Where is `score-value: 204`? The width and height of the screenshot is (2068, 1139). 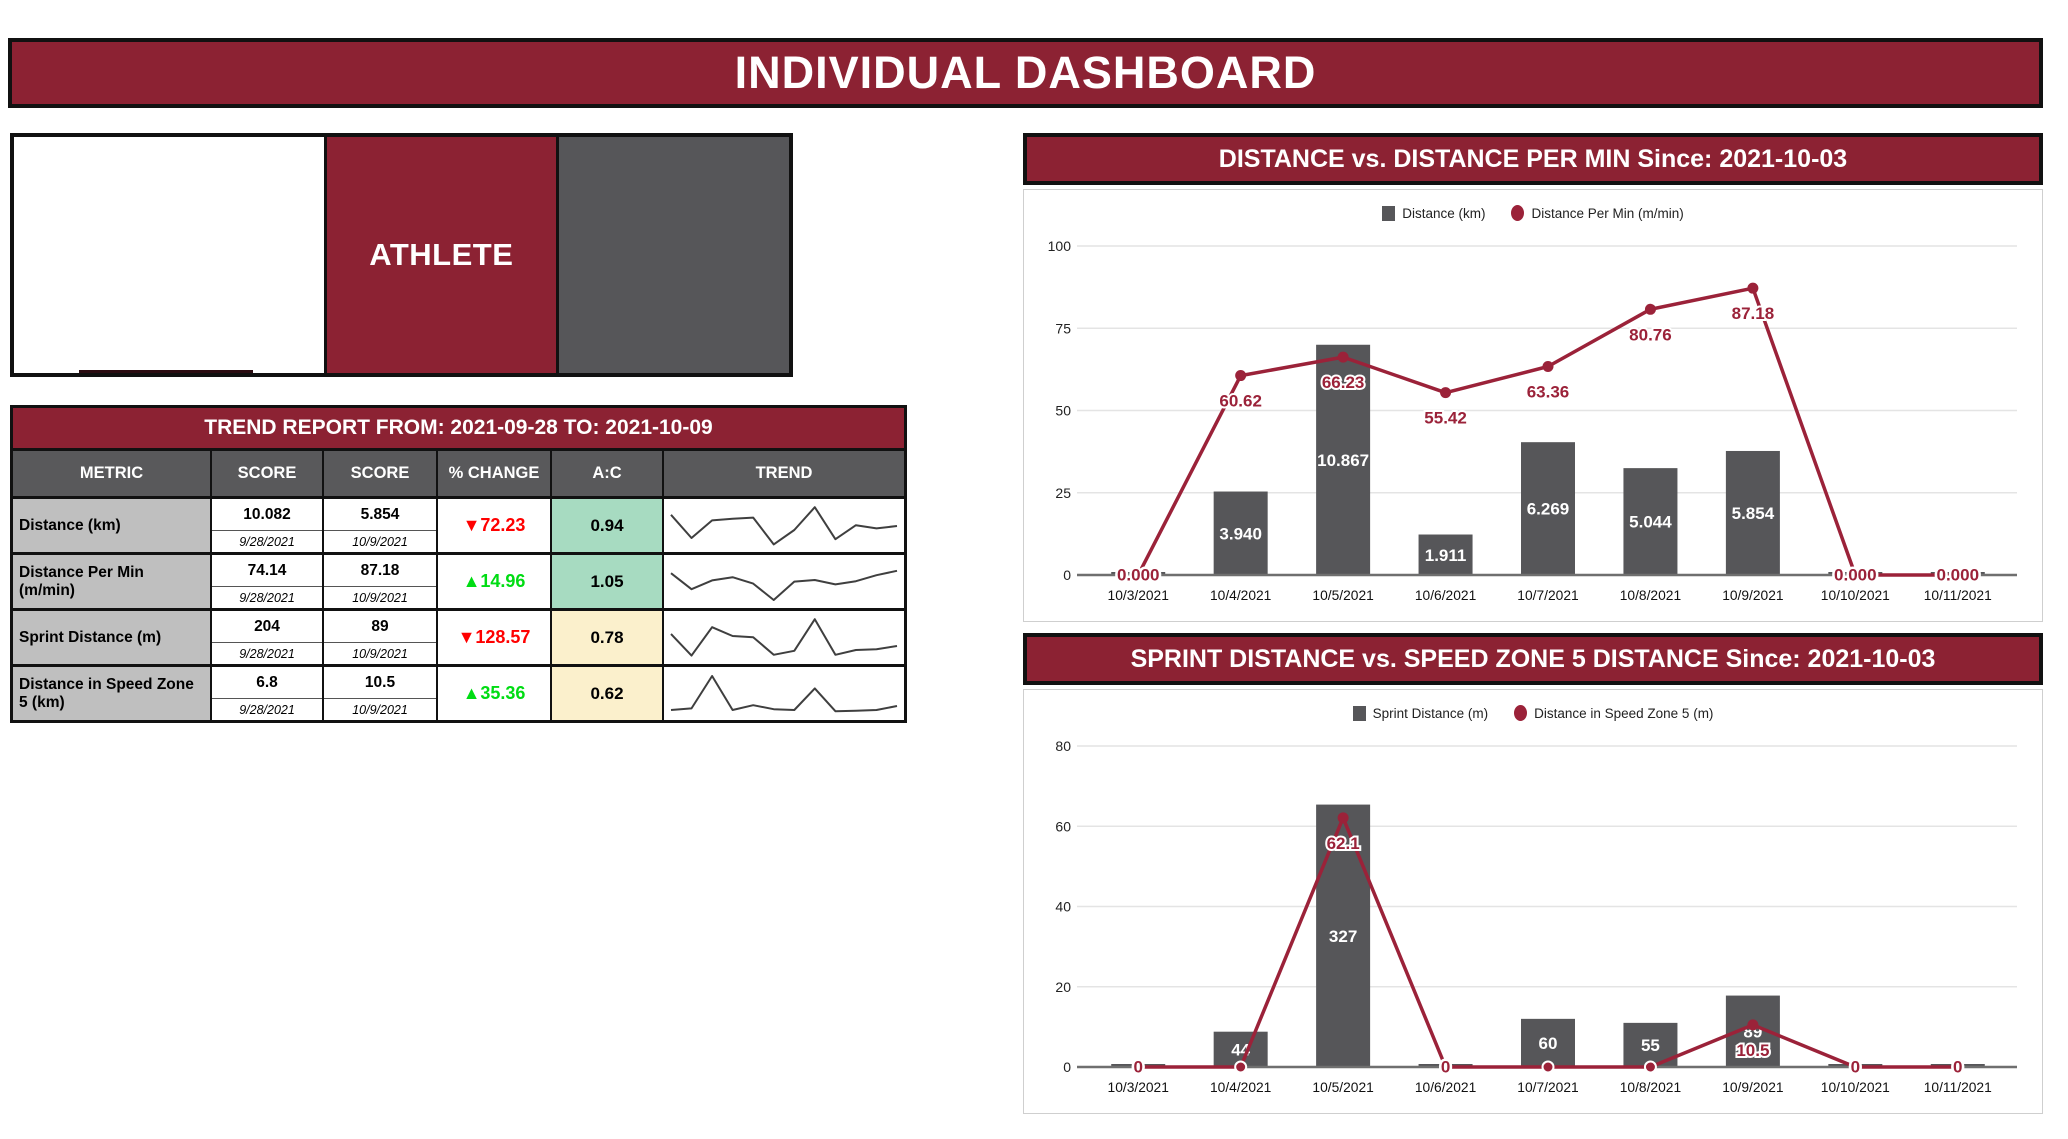 score-value: 204 is located at coordinates (267, 627).